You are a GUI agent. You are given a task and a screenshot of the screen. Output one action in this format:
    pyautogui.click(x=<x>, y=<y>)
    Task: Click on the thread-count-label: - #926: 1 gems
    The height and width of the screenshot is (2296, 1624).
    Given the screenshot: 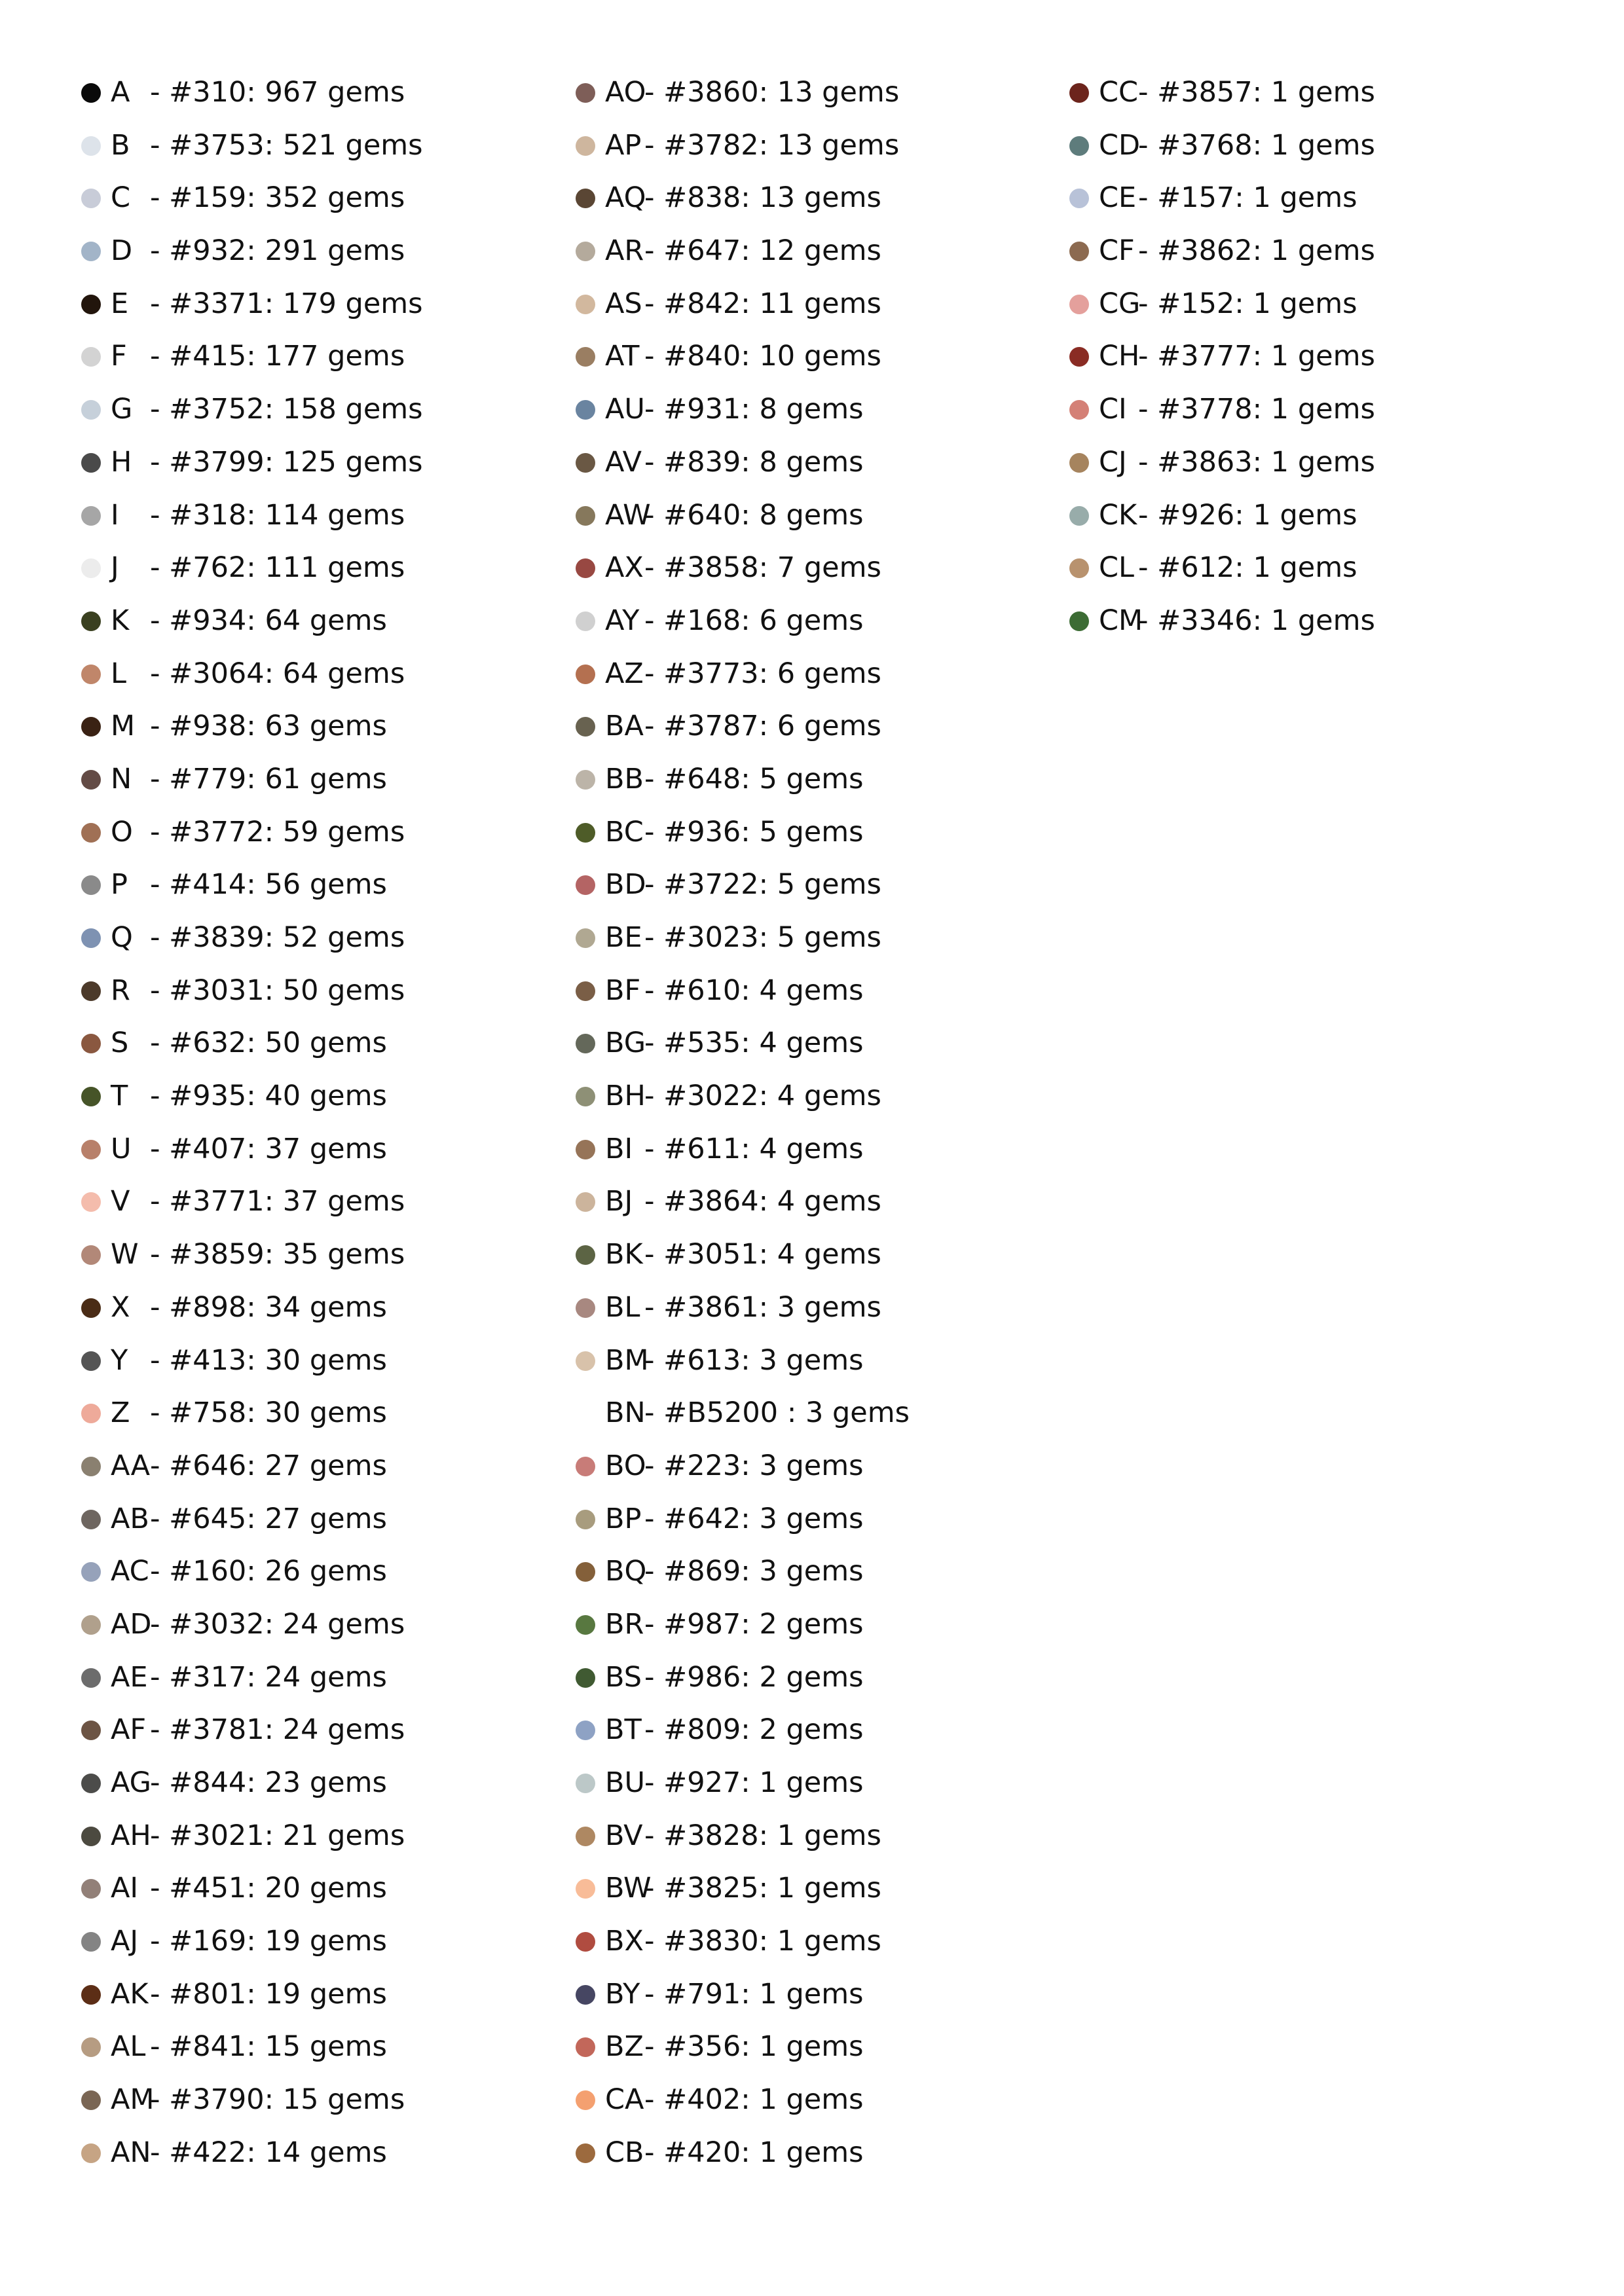 What is the action you would take?
    pyautogui.click(x=1247, y=515)
    